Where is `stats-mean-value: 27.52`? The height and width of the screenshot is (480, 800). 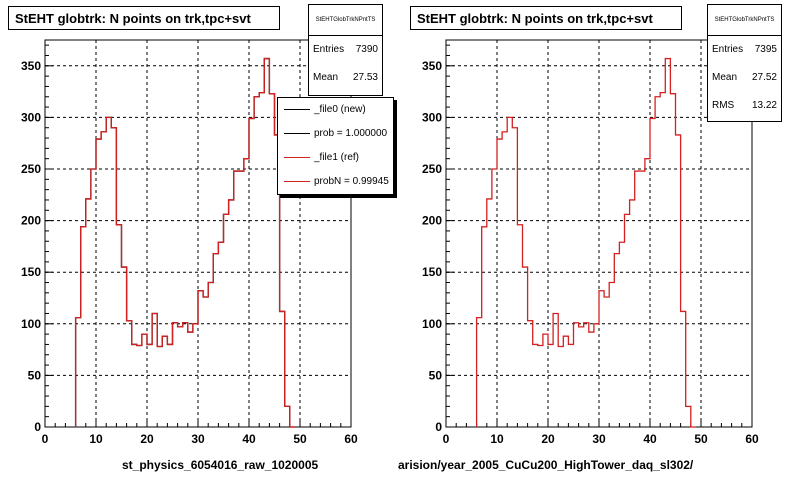 stats-mean-value: 27.52 is located at coordinates (764, 77).